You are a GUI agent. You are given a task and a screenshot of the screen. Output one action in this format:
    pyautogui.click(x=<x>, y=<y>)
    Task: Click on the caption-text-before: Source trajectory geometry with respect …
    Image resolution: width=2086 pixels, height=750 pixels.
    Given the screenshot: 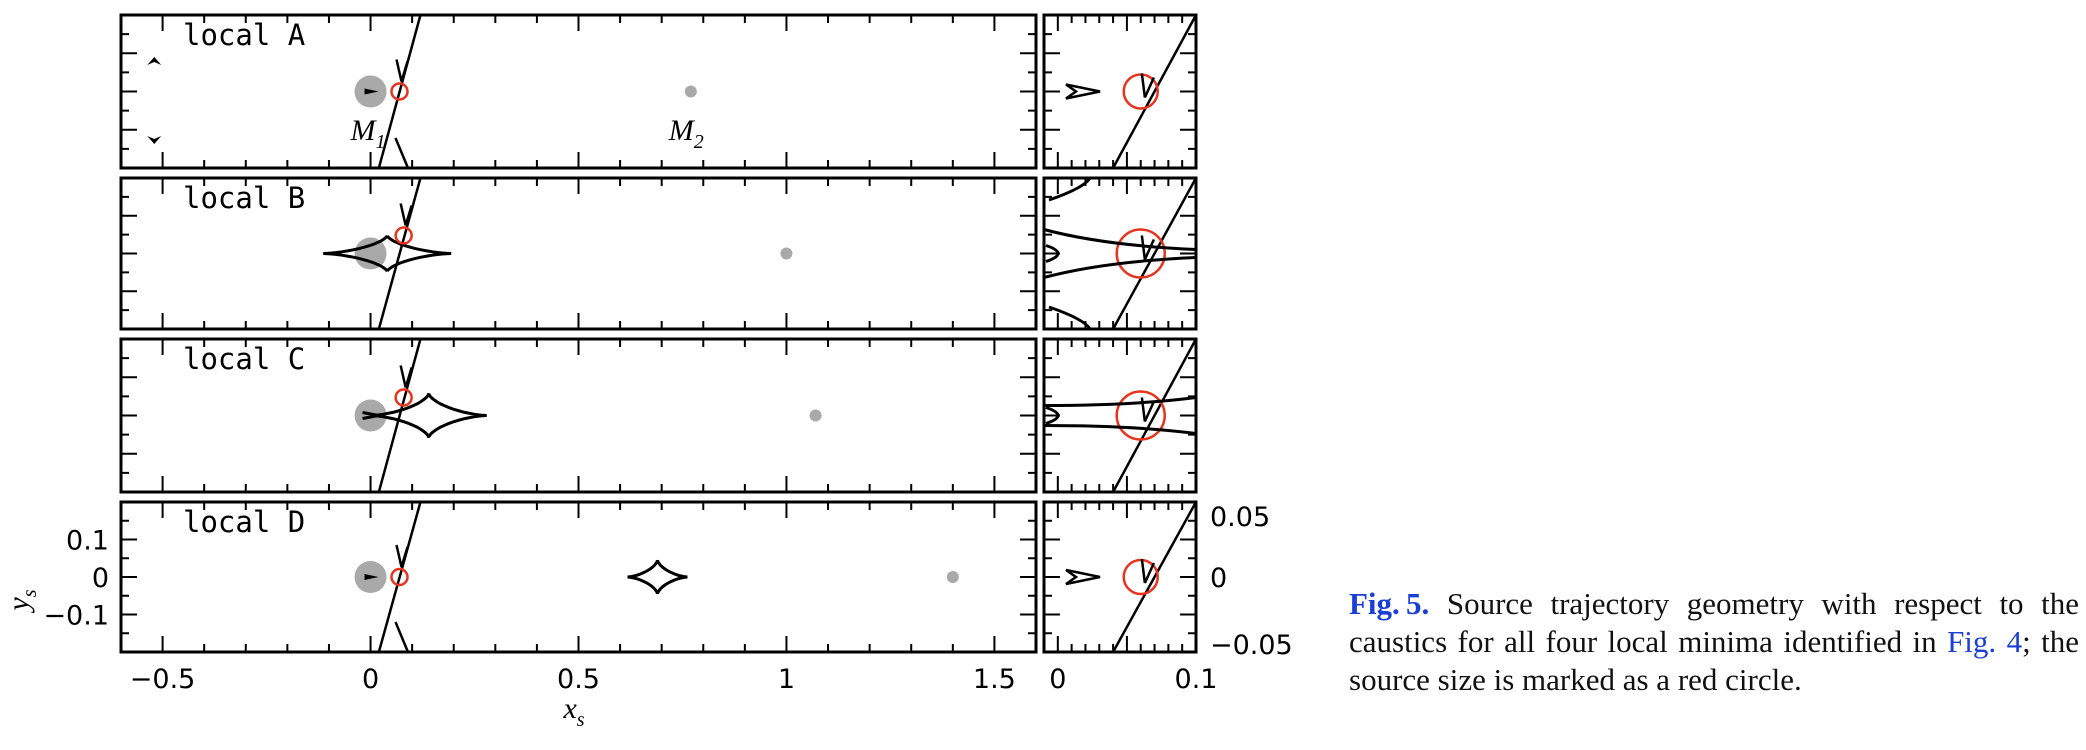 What is the action you would take?
    pyautogui.click(x=1714, y=622)
    